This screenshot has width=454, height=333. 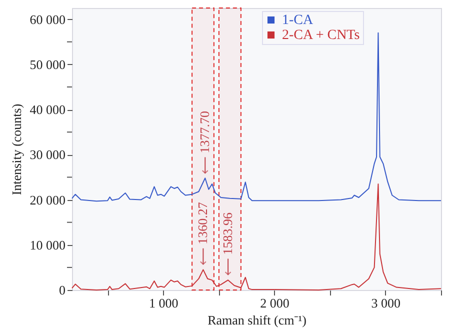 I want to click on annotation: 1360.27, so click(x=202, y=223).